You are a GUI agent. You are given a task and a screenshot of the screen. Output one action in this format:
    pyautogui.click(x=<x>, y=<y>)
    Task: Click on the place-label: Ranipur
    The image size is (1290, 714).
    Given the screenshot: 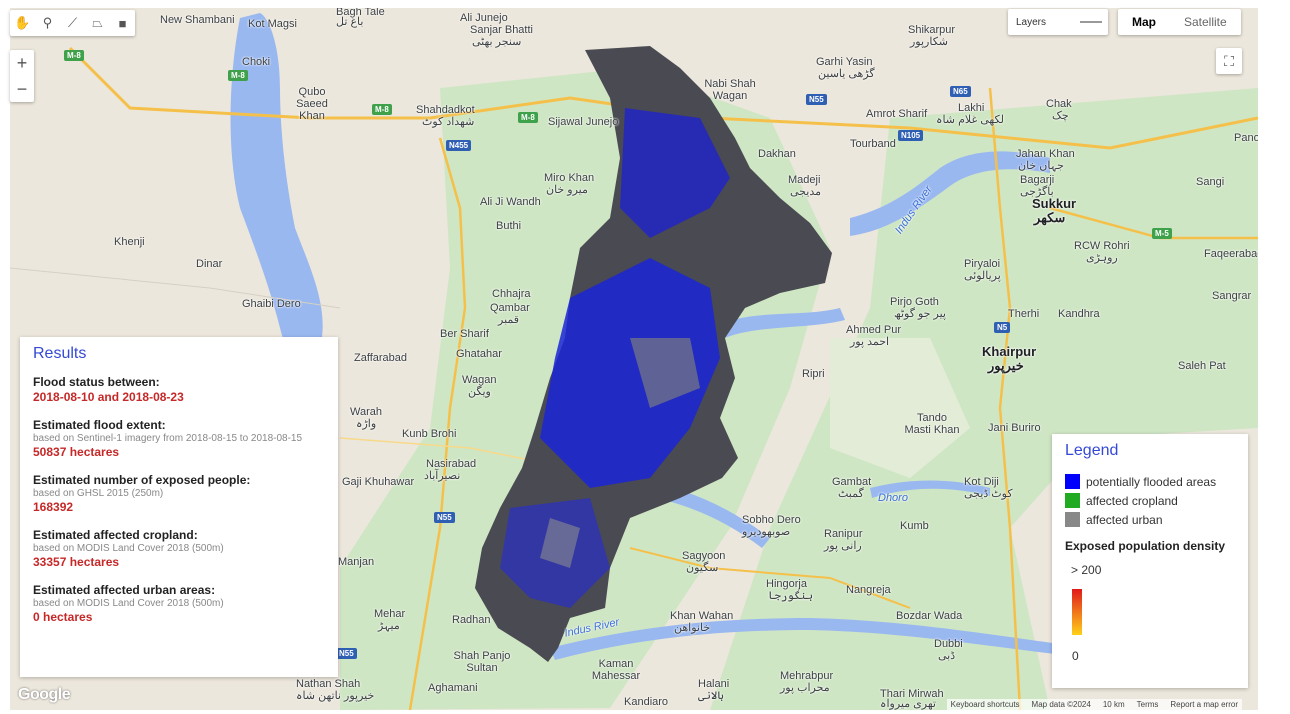 What is the action you would take?
    pyautogui.click(x=843, y=534)
    